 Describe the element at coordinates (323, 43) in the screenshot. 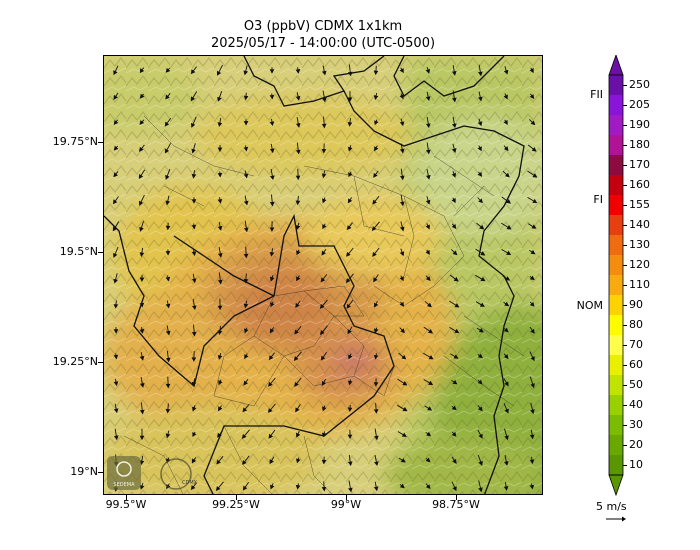

I see `map-subtitle: 2025/05/17 - 14:00:00 (UTC-0500)` at that location.